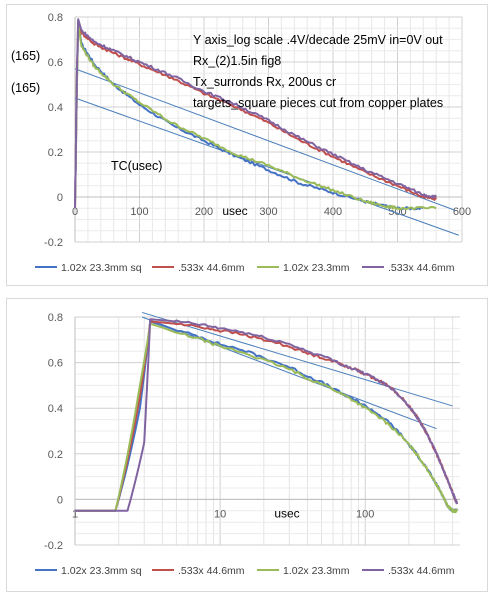  What do you see at coordinates (204, 212) in the screenshot?
I see `x-tick-label: 200` at bounding box center [204, 212].